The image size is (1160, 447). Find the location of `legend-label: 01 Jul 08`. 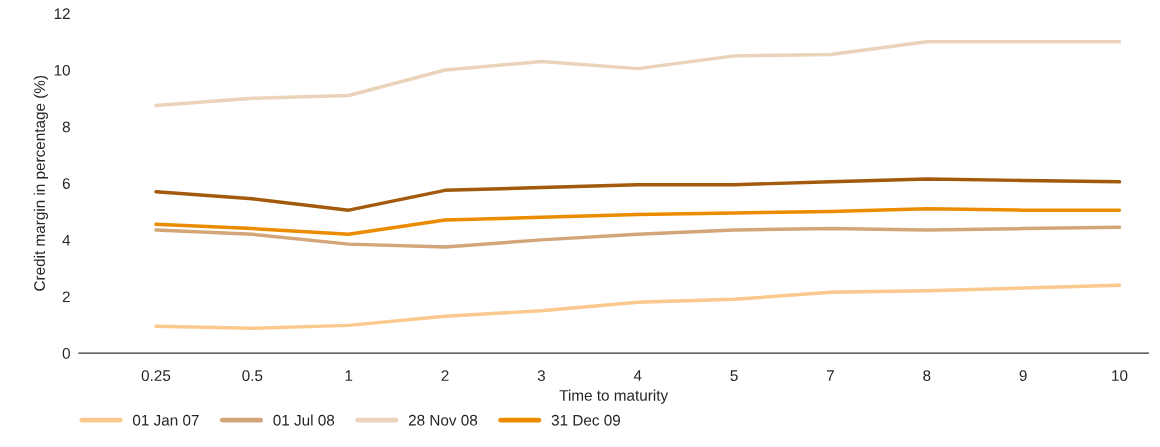

legend-label: 01 Jul 08 is located at coordinates (304, 420).